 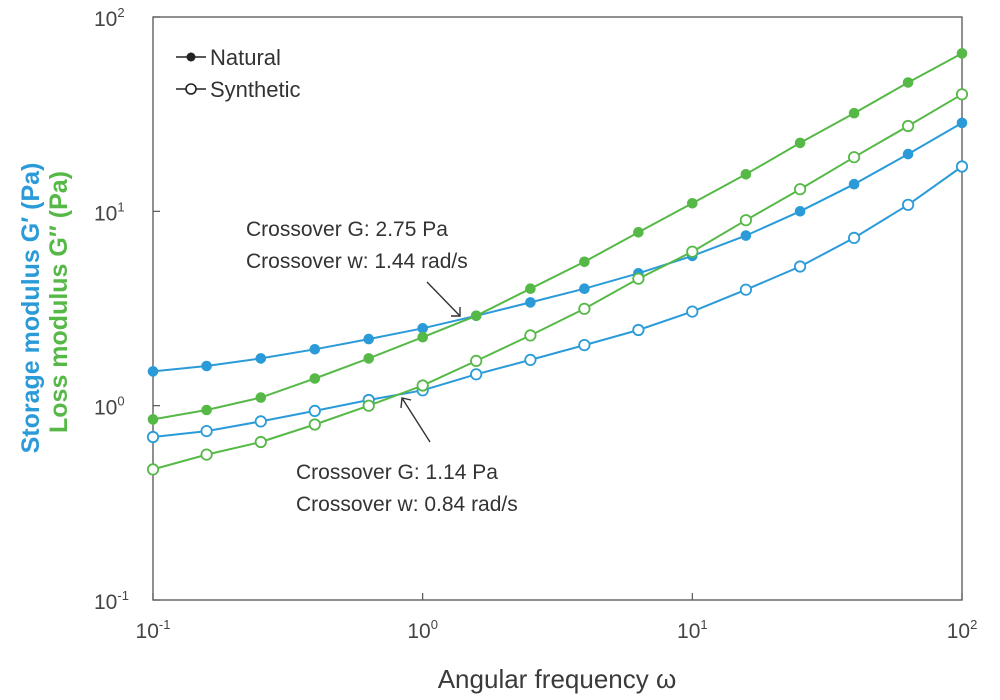 What do you see at coordinates (109, 18) in the screenshot?
I see `y-tick-label: 10²` at bounding box center [109, 18].